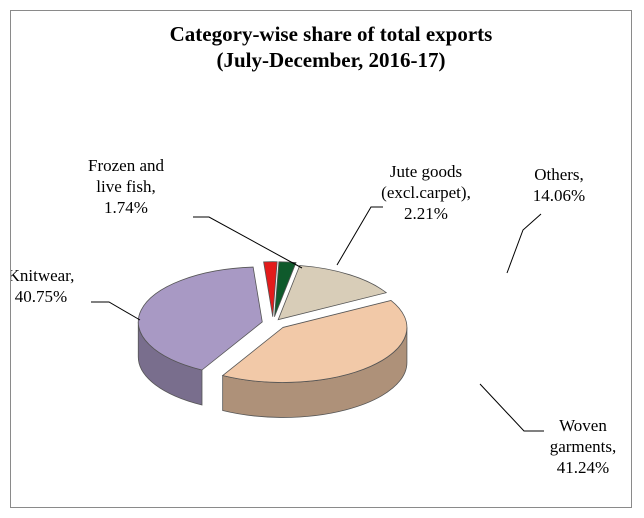 The height and width of the screenshot is (518, 644). Describe the element at coordinates (359, 236) in the screenshot. I see `leader-line-jute-goods-excl-carpet` at that location.